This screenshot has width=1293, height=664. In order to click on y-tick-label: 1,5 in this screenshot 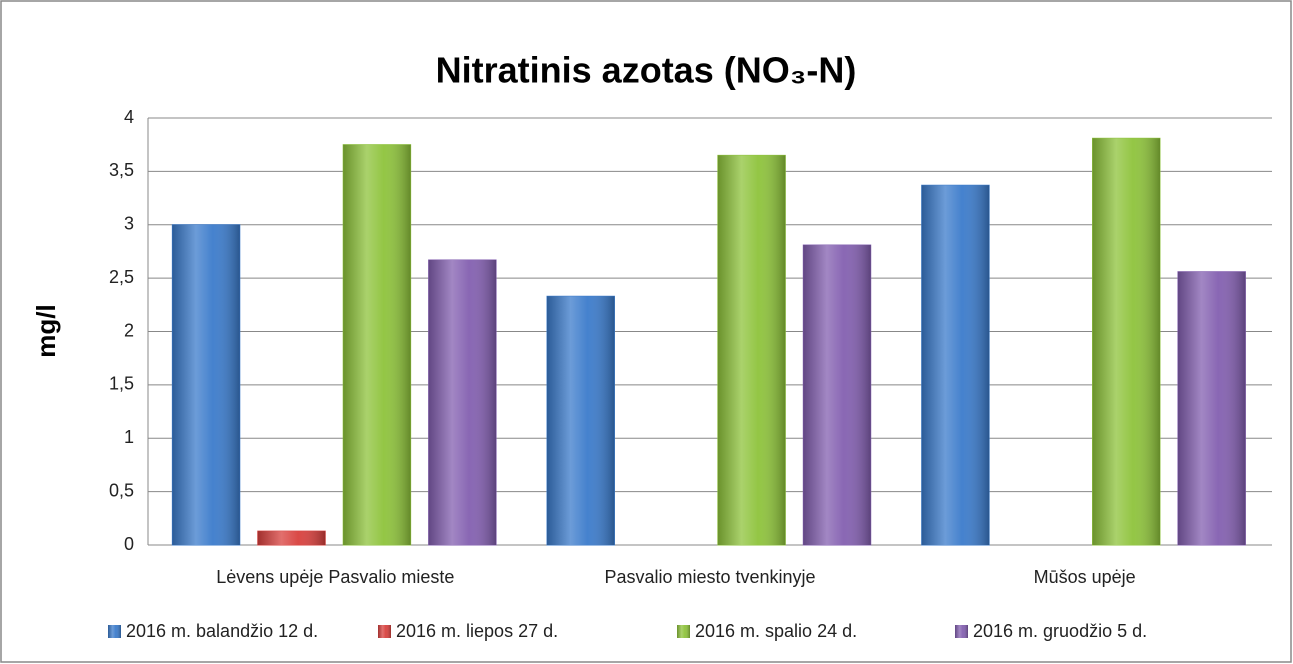, I will do `click(121, 384)`.